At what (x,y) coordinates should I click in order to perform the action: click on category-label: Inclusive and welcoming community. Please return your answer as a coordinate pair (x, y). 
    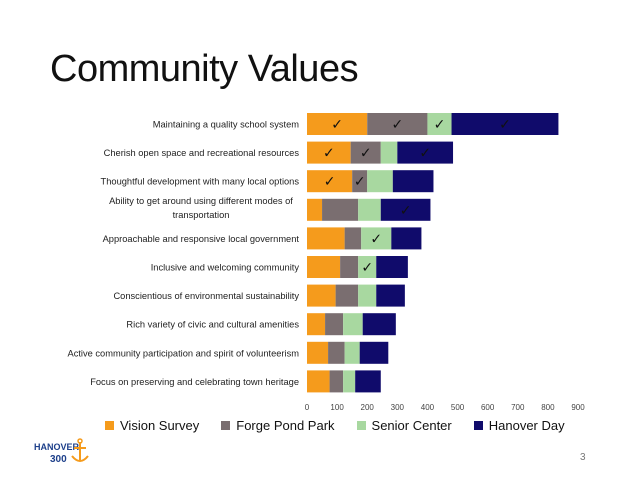
    Looking at the image, I should click on (225, 268).